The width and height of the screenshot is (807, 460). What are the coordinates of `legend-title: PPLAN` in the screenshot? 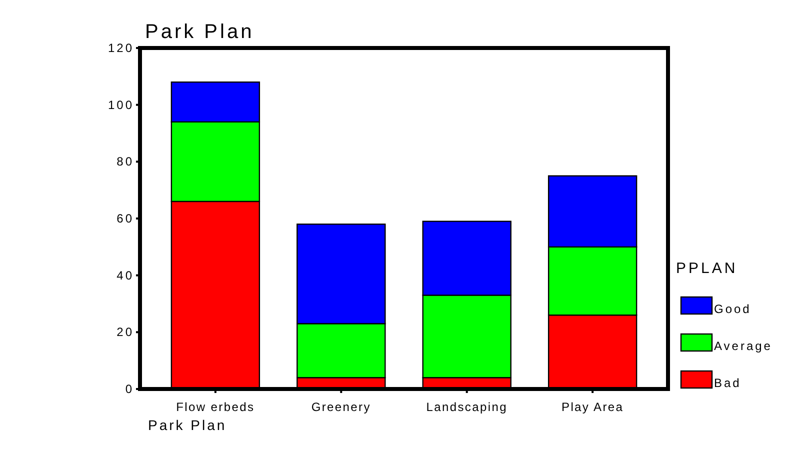 It's located at (707, 268).